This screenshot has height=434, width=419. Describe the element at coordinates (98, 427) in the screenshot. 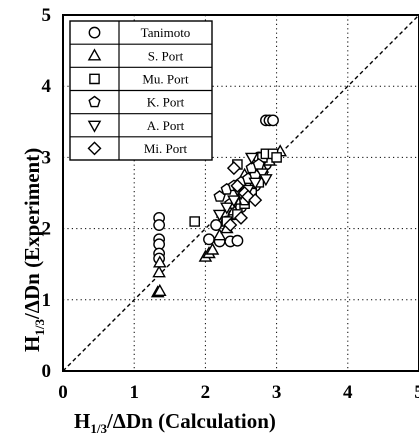

I see `x-axis-title-subscript: 1/3` at that location.